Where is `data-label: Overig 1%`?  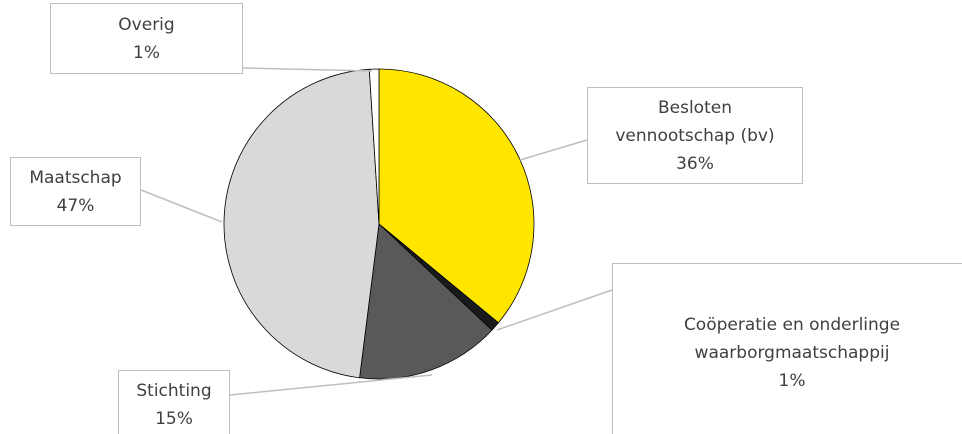 data-label: Overig 1% is located at coordinates (146, 38).